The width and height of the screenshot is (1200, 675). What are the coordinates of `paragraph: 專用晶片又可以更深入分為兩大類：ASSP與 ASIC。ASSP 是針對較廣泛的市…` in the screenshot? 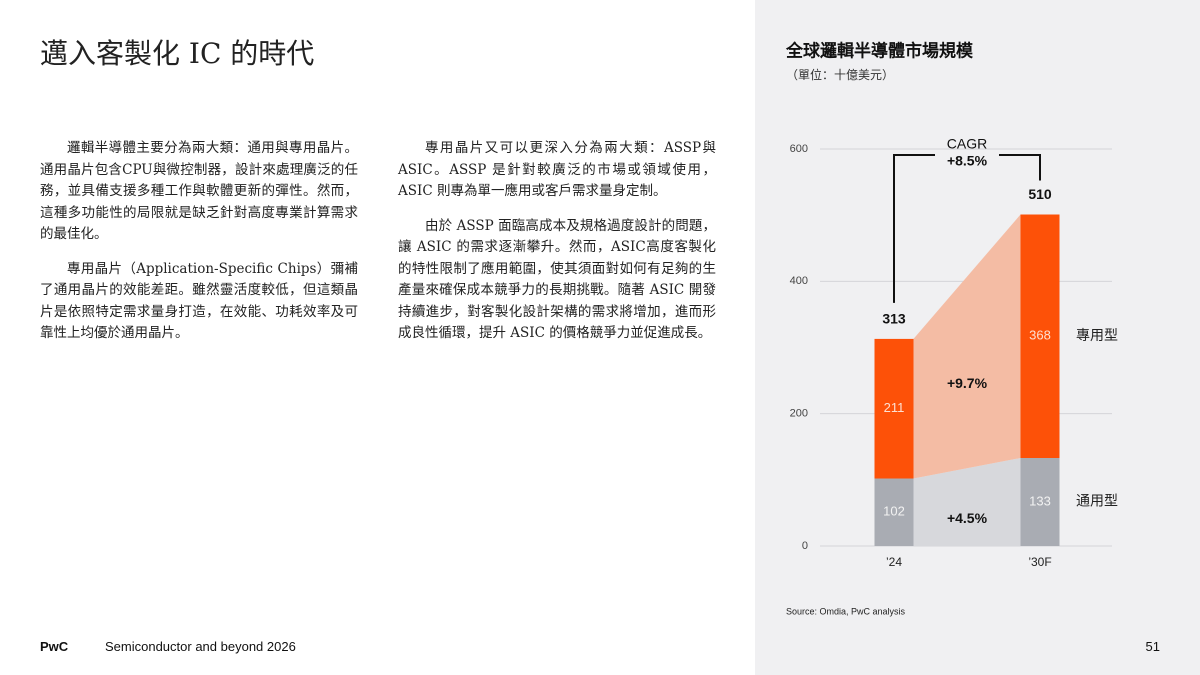 It's located at (557, 169).